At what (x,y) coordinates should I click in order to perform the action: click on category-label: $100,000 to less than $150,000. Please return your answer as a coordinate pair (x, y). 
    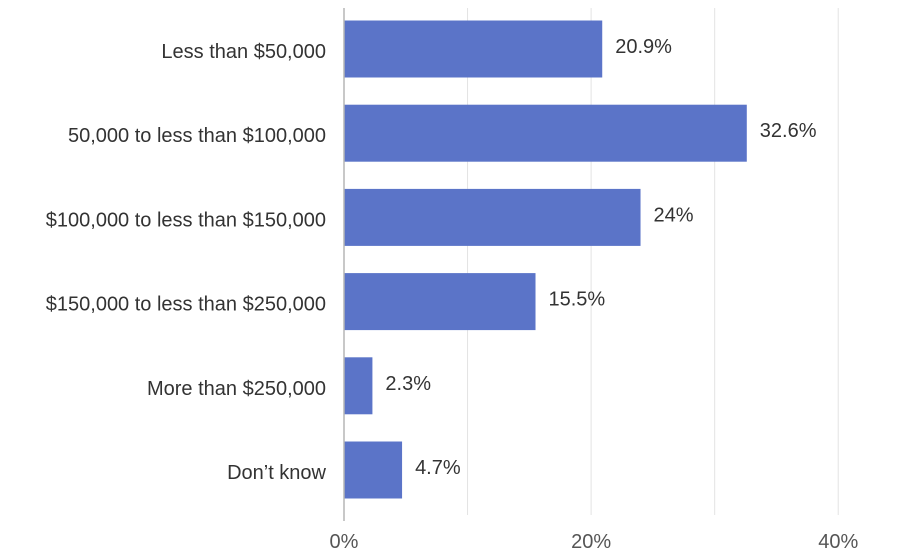
    Looking at the image, I should click on (186, 220).